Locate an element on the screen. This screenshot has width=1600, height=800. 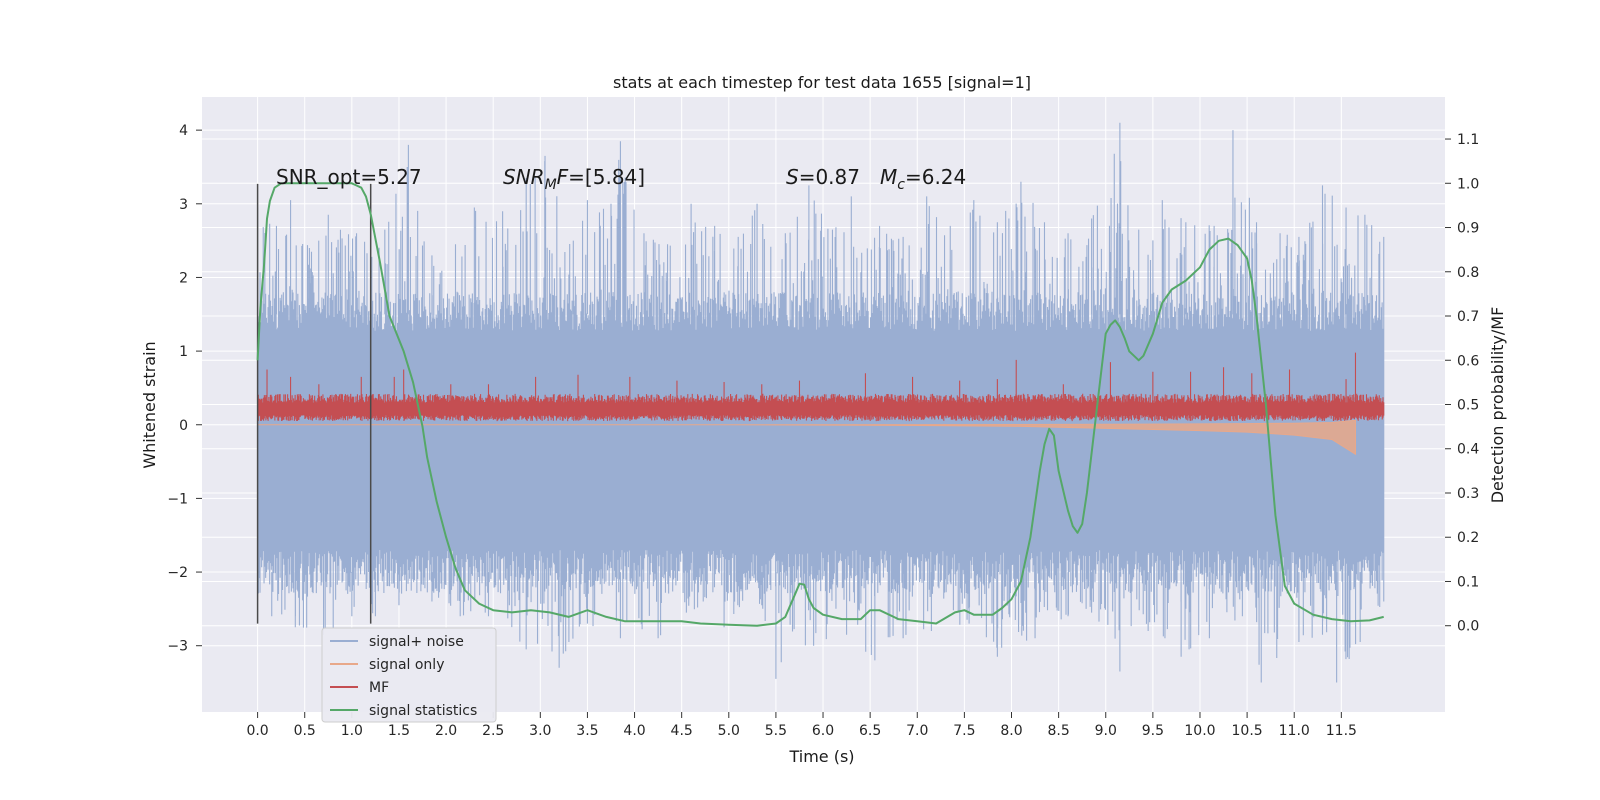
mc-var: M is located at coordinates (888, 177).